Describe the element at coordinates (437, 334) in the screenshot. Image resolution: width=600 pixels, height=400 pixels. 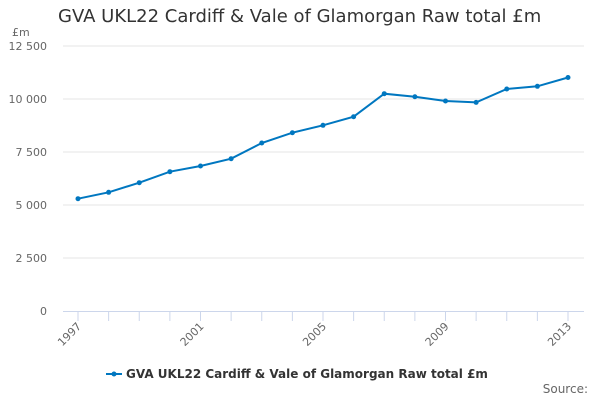
I see `x-tick-label: 2009` at that location.